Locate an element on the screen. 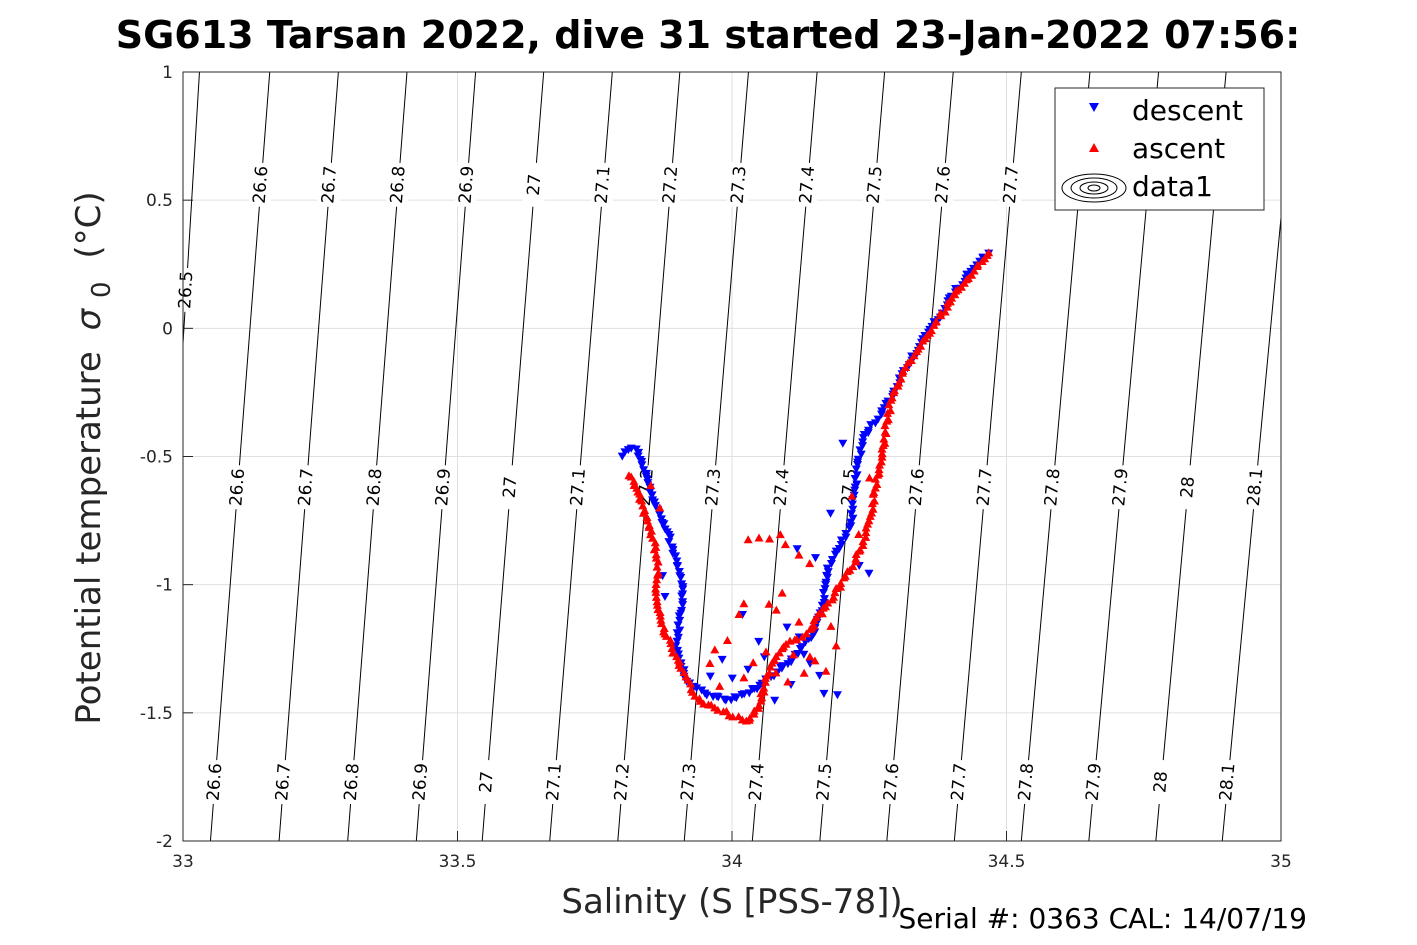 The width and height of the screenshot is (1417, 945). legend-descent-label: descent is located at coordinates (1187, 110).